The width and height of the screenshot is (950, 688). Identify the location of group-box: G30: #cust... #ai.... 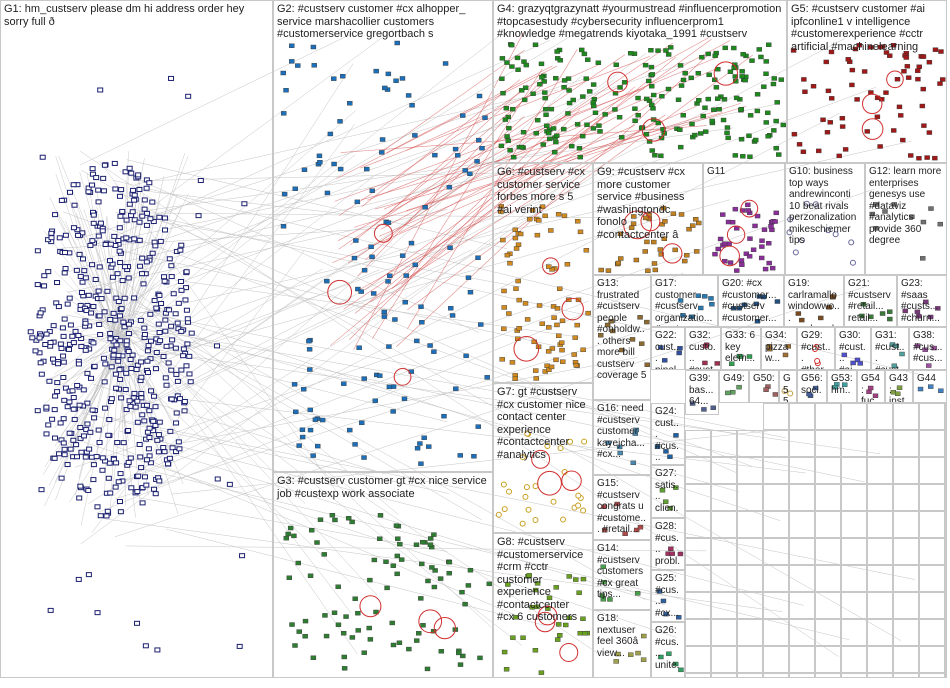
(853, 348).